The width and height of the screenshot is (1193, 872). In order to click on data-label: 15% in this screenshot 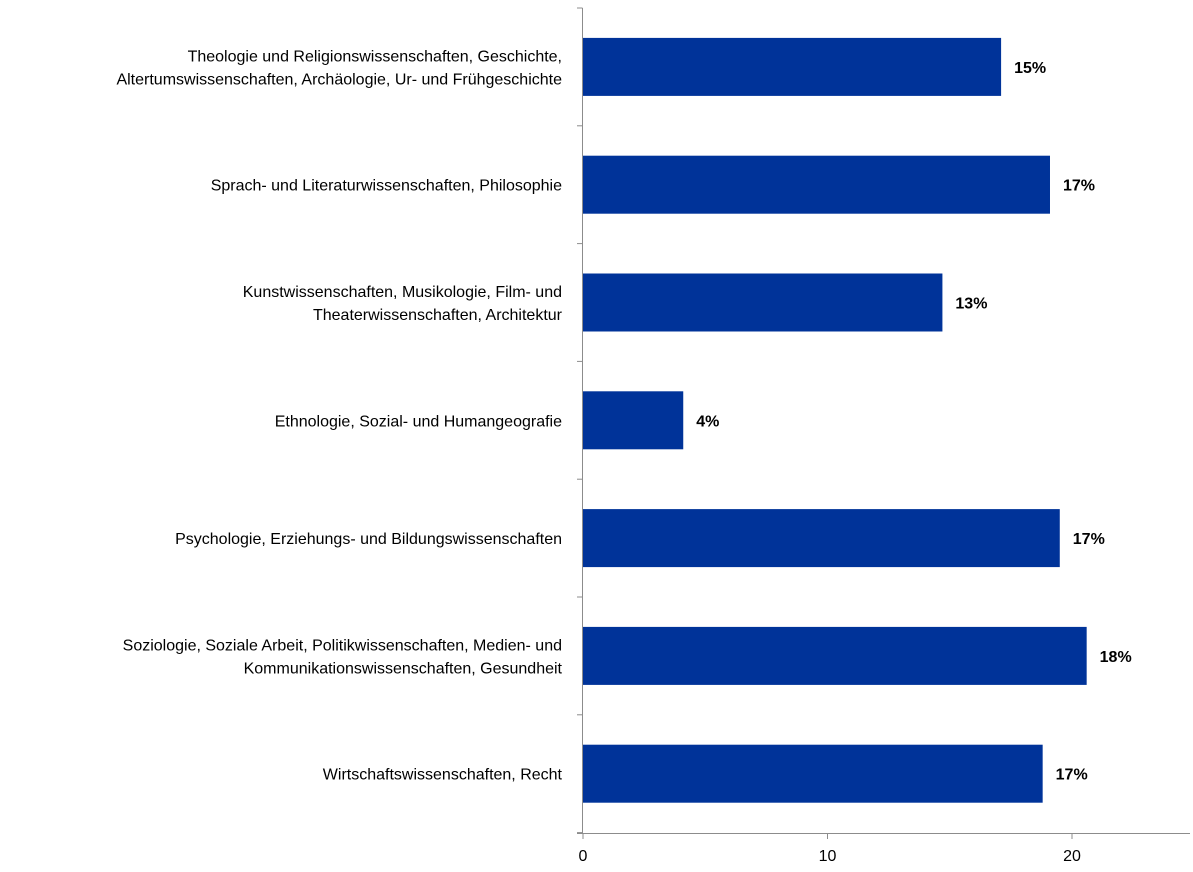, I will do `click(1030, 68)`.